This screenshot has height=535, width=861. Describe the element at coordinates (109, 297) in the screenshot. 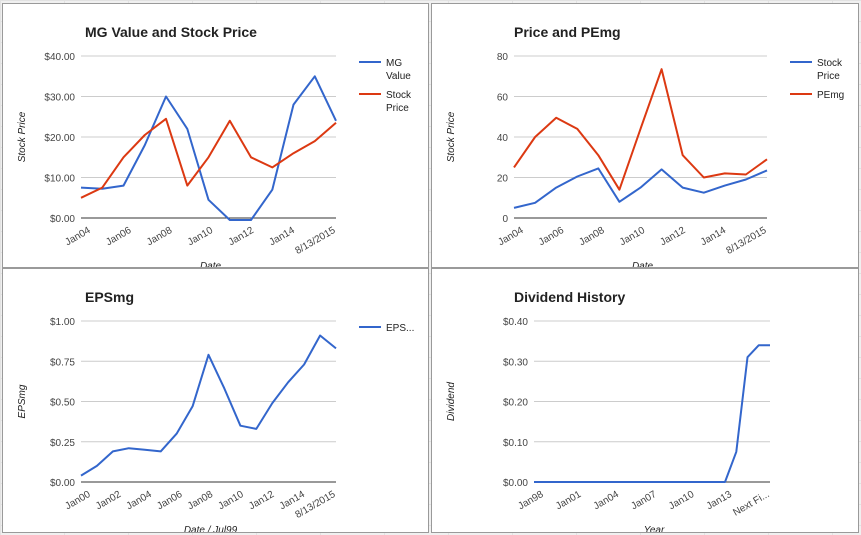

I see `chart-title: EPSmg` at that location.